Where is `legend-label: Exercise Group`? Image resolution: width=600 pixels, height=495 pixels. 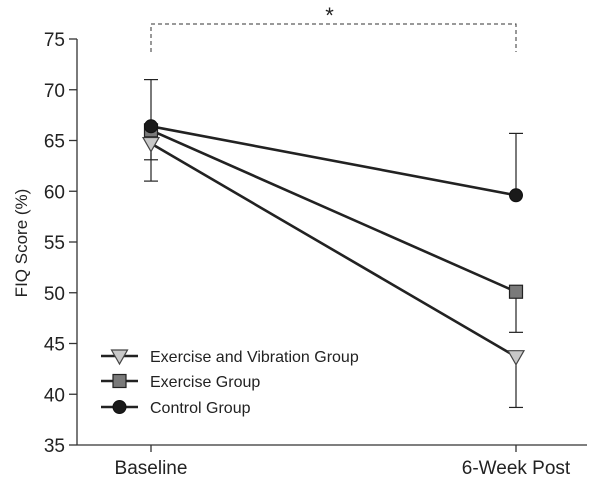 legend-label: Exercise Group is located at coordinates (205, 382).